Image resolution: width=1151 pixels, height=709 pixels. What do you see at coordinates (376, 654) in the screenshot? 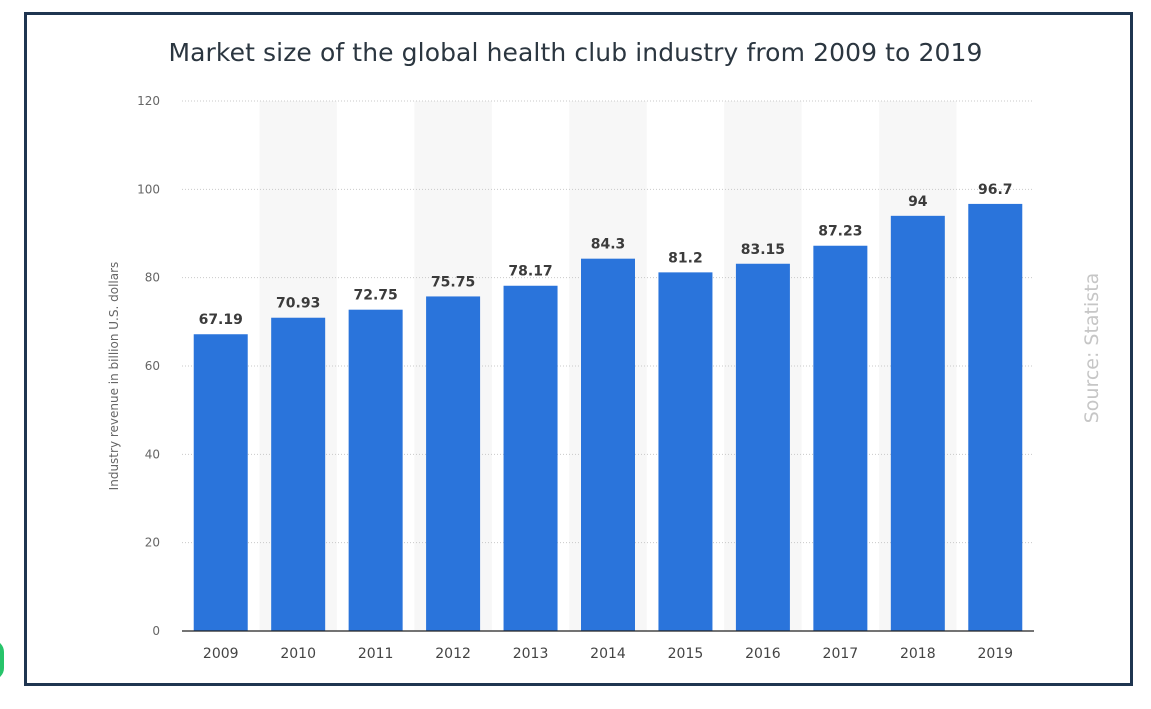
I see `x-tick-label: 2011` at bounding box center [376, 654].